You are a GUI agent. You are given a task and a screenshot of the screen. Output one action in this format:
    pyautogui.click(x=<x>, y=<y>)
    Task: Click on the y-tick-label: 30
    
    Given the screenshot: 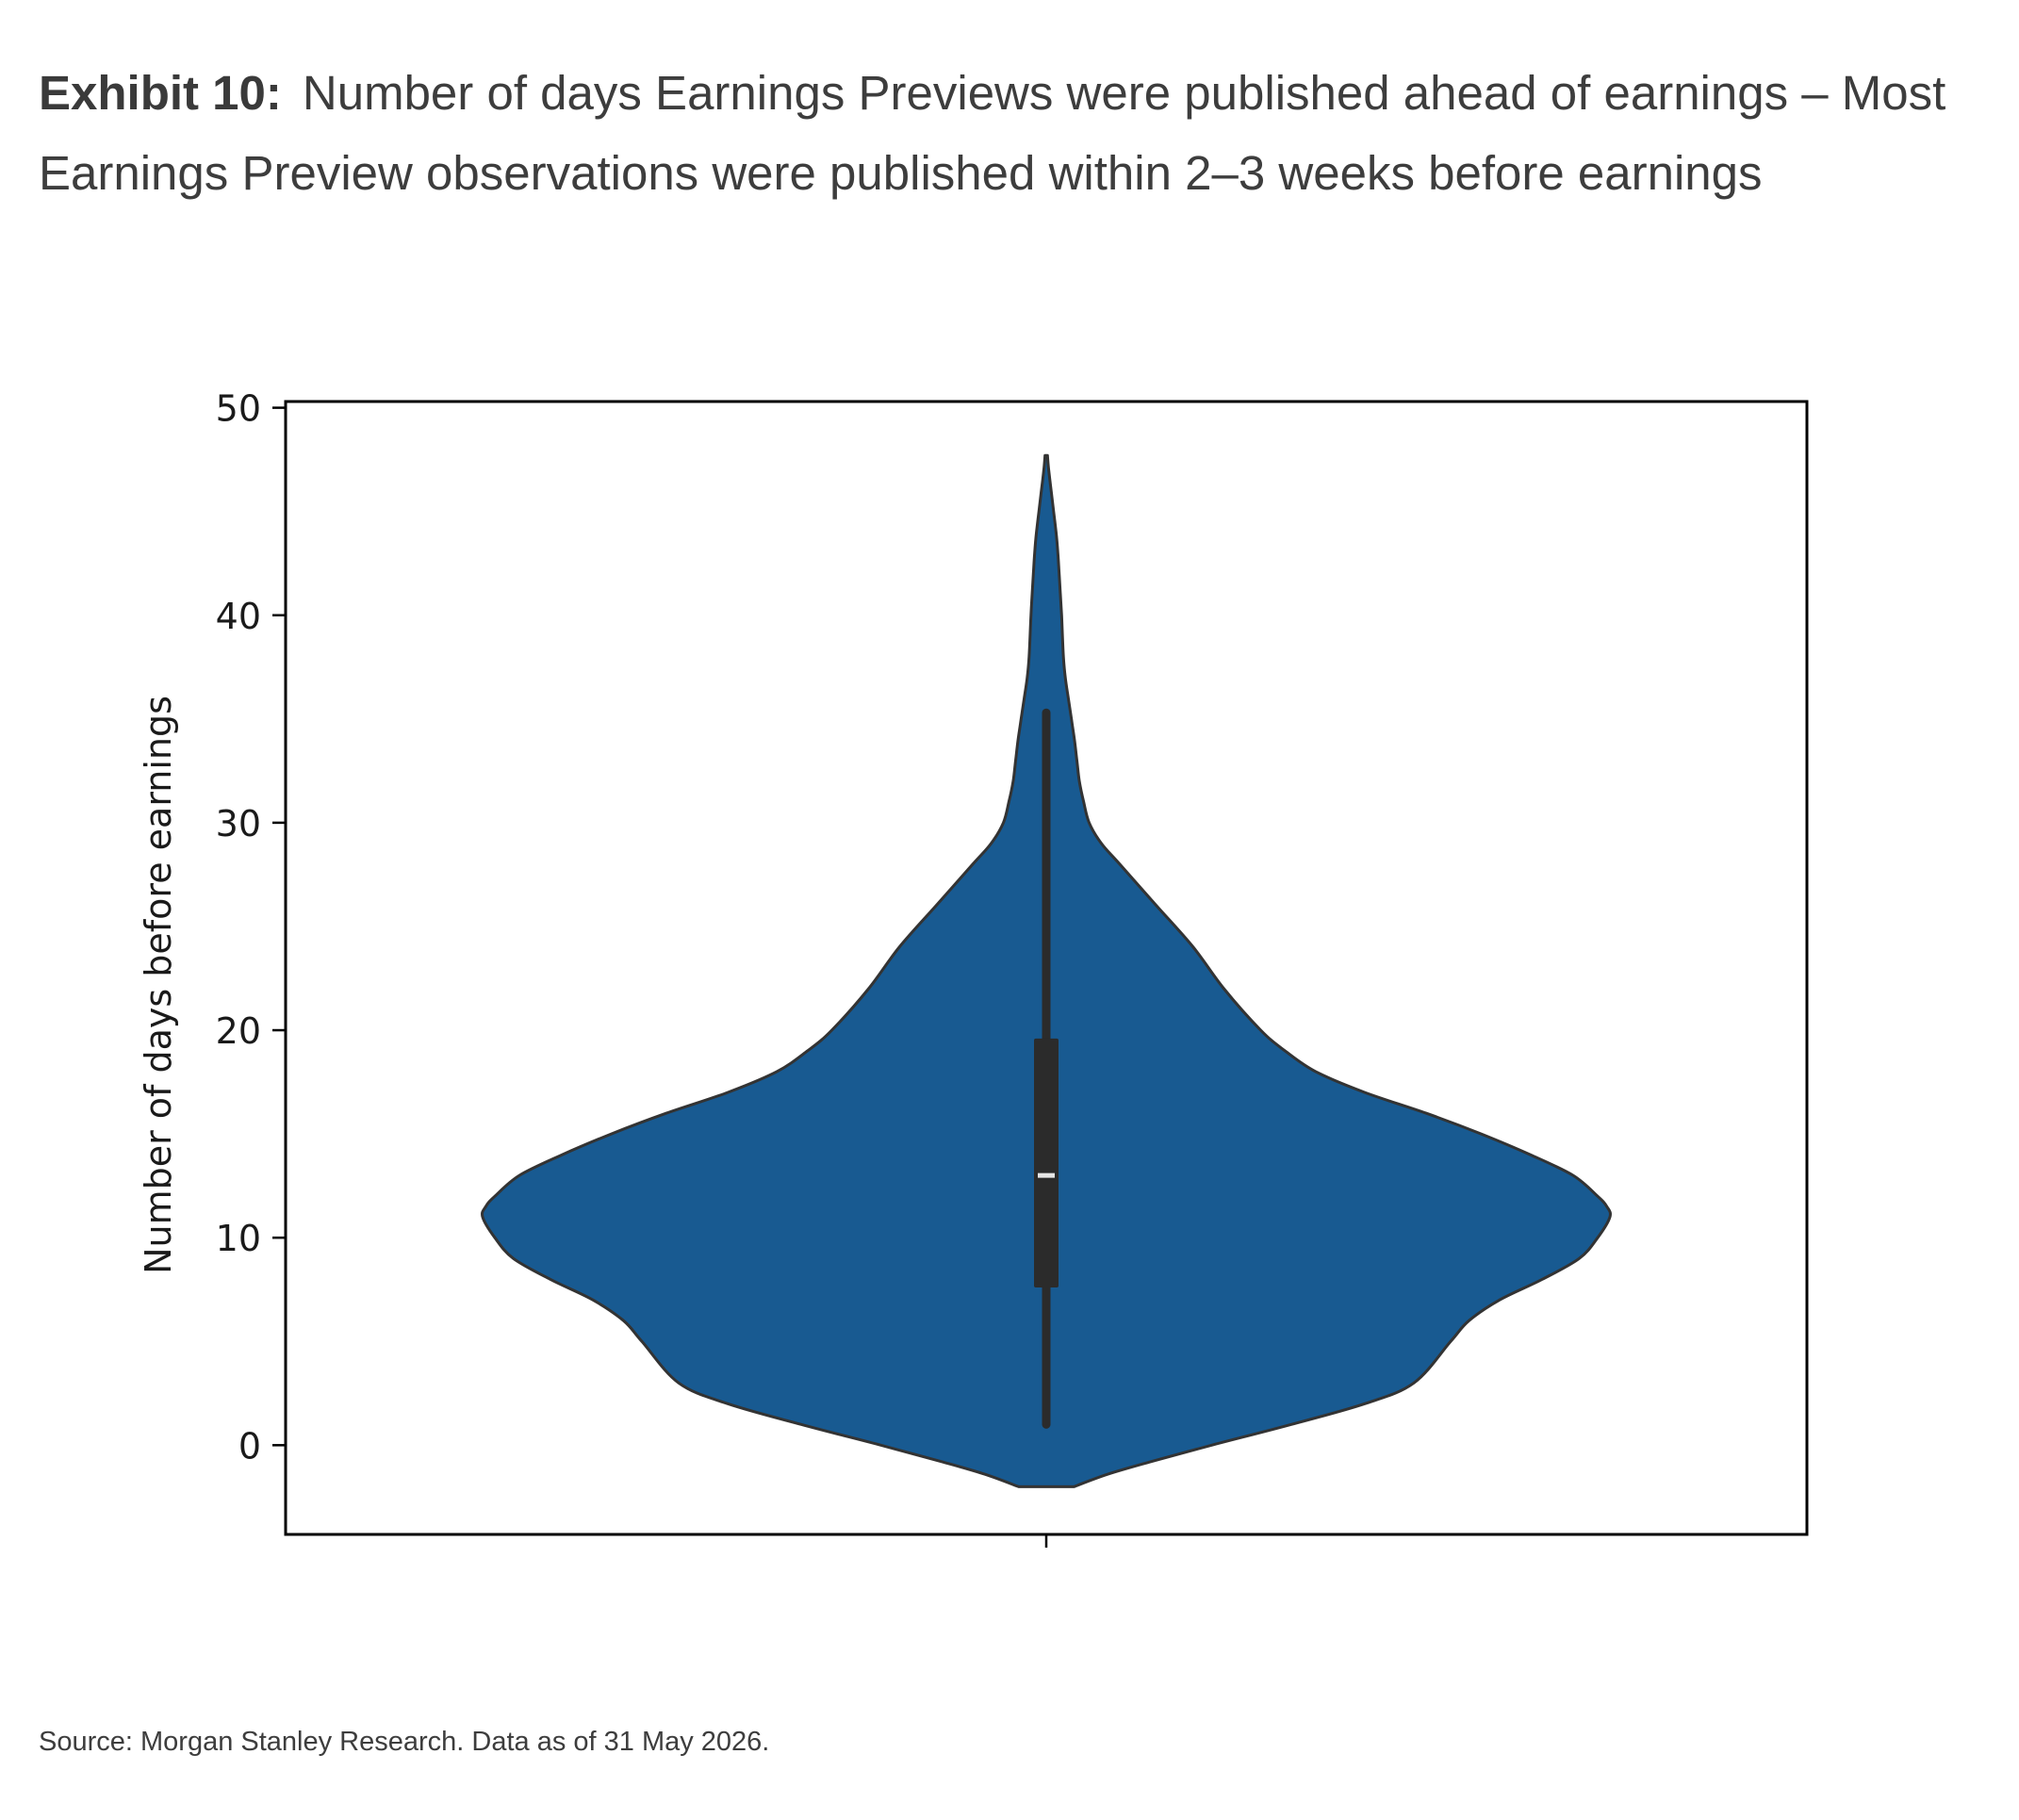 What is the action you would take?
    pyautogui.click(x=238, y=823)
    